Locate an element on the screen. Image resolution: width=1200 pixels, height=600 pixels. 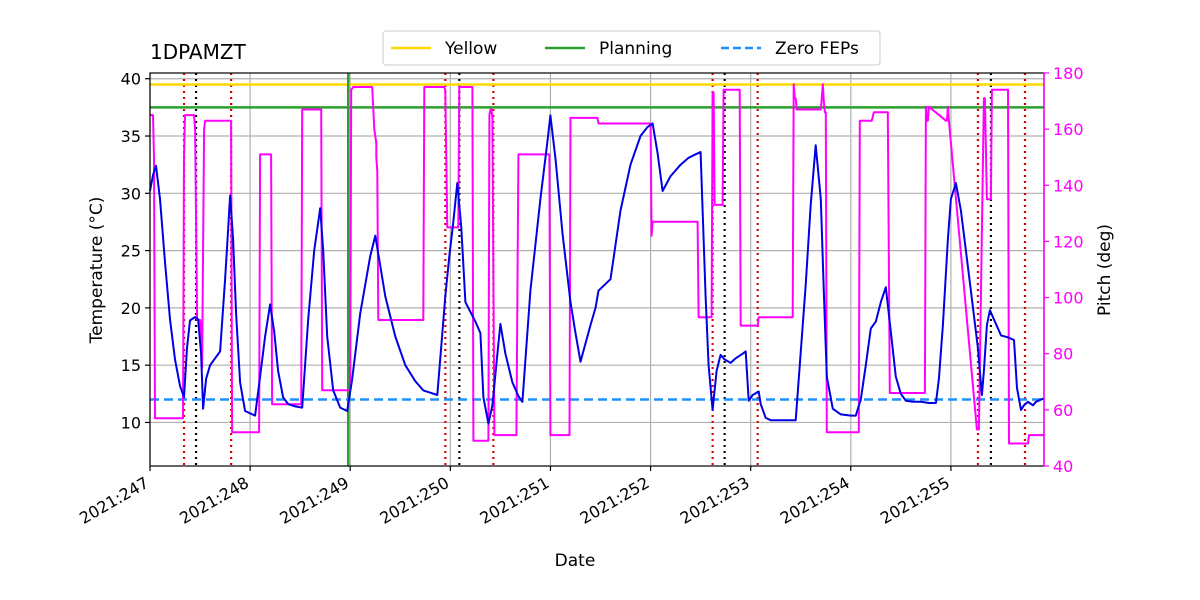
y2-tick-label: 100 is located at coordinates (1068, 298).